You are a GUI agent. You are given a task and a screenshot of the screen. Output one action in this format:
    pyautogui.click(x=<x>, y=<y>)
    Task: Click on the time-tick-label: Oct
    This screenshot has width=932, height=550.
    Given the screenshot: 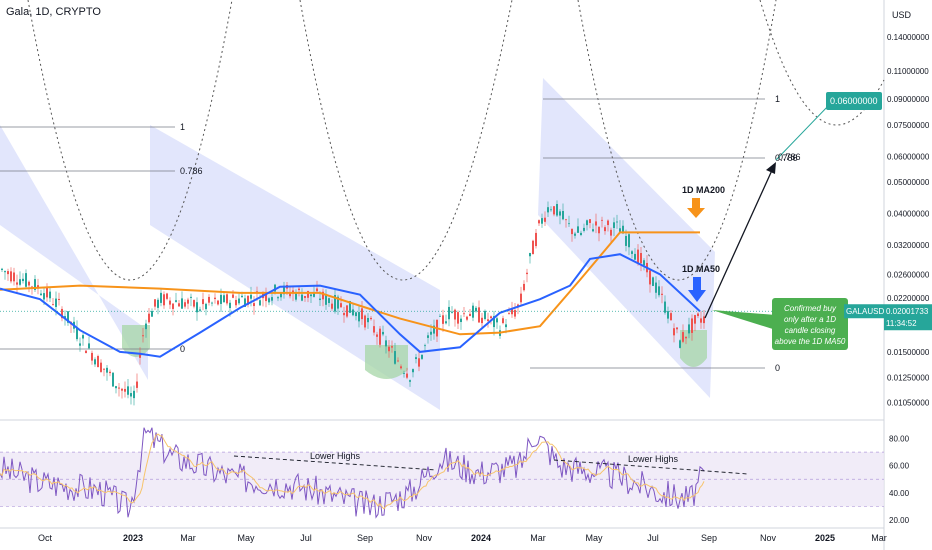 What is the action you would take?
    pyautogui.click(x=45, y=538)
    